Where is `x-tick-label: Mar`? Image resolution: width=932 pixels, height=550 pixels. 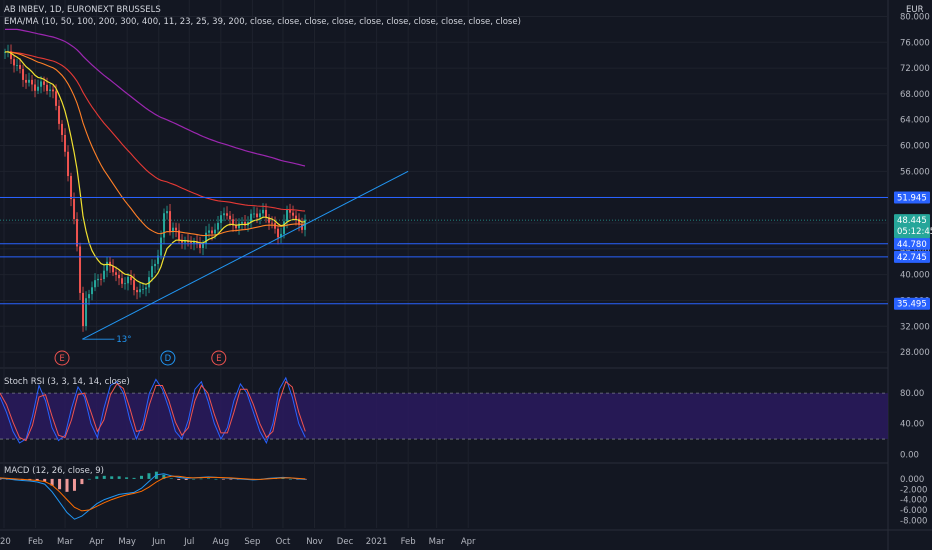 x-tick-label: Mar is located at coordinates (65, 542).